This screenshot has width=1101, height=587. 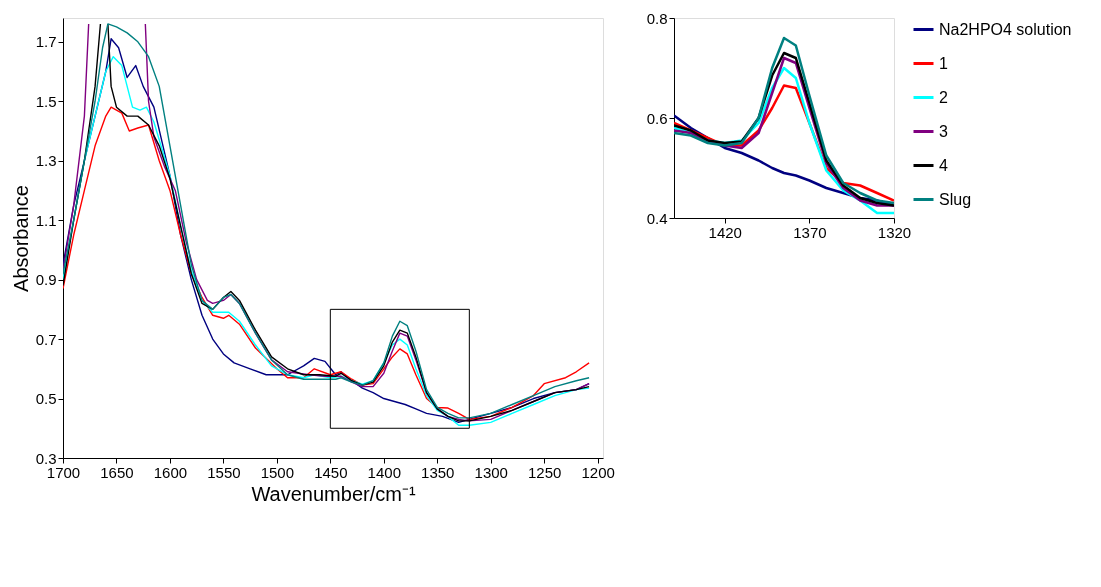 What do you see at coordinates (725, 232) in the screenshot?
I see `x-tick-label: 1420` at bounding box center [725, 232].